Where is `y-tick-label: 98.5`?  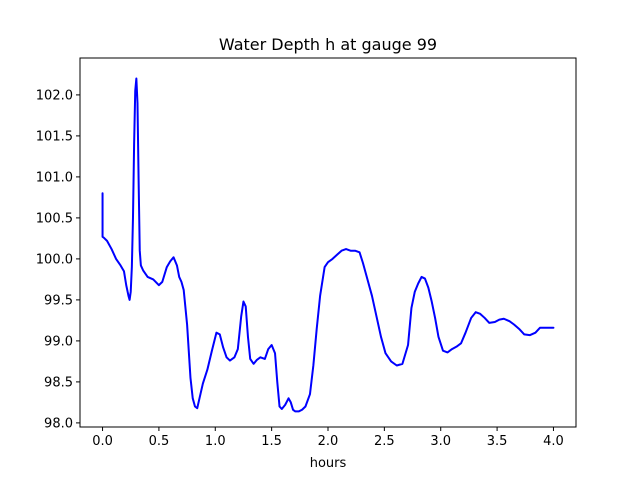 y-tick-label: 98.5 is located at coordinates (58, 382).